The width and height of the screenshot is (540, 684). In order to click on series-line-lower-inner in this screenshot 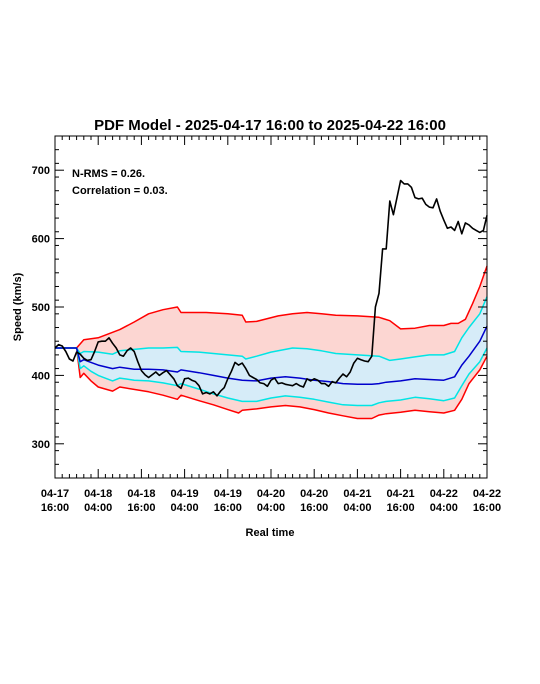, I will do `click(271, 377)`.